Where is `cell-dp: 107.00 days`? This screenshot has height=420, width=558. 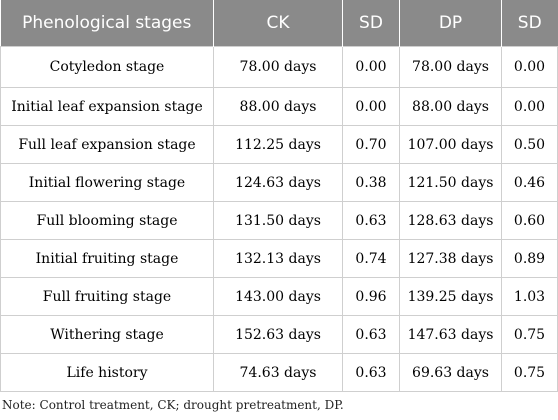 cell-dp: 107.00 days is located at coordinates (450, 144).